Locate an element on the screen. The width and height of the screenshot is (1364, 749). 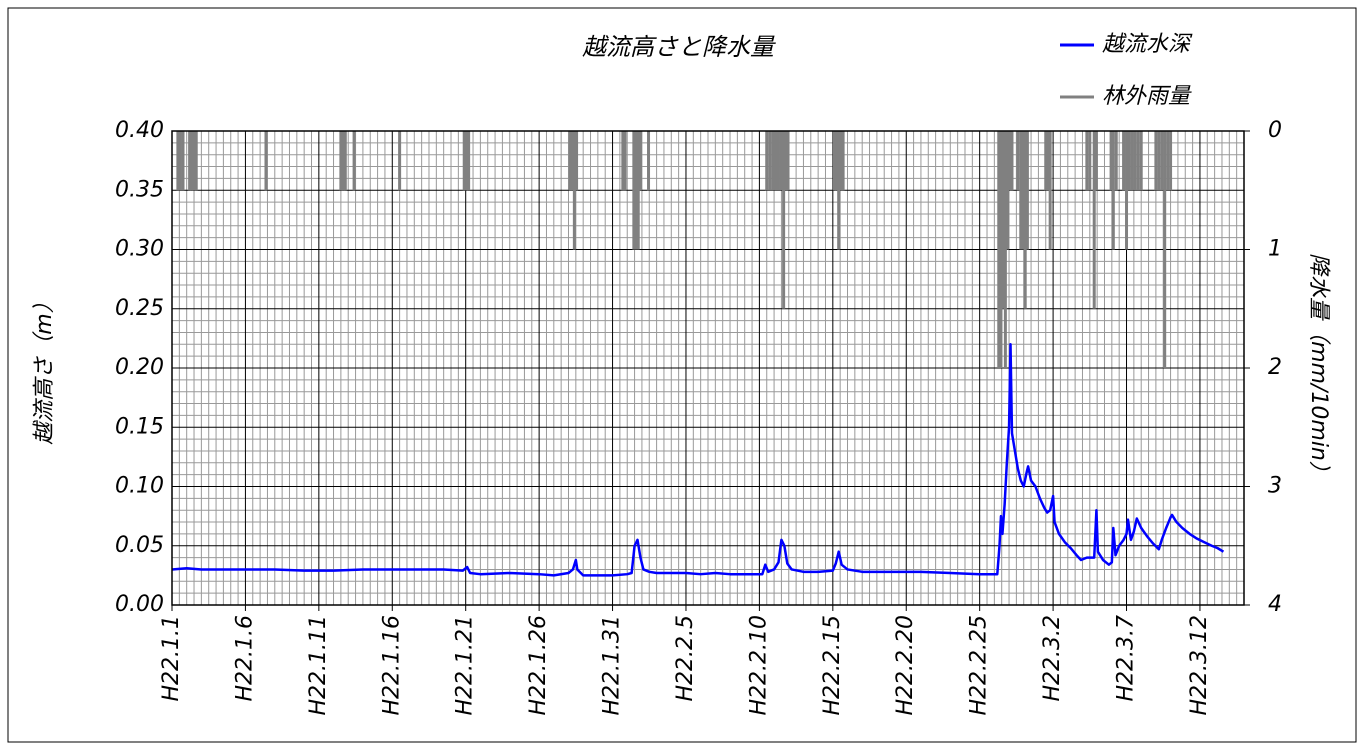
y2-tick-label: 4 is located at coordinates (1275, 604).